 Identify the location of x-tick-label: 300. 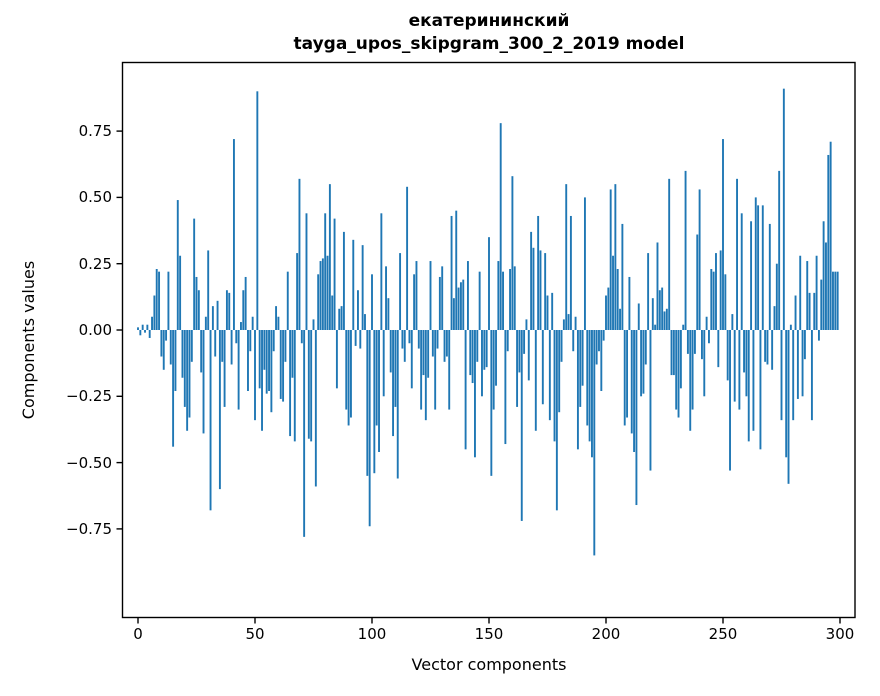
(840, 634).